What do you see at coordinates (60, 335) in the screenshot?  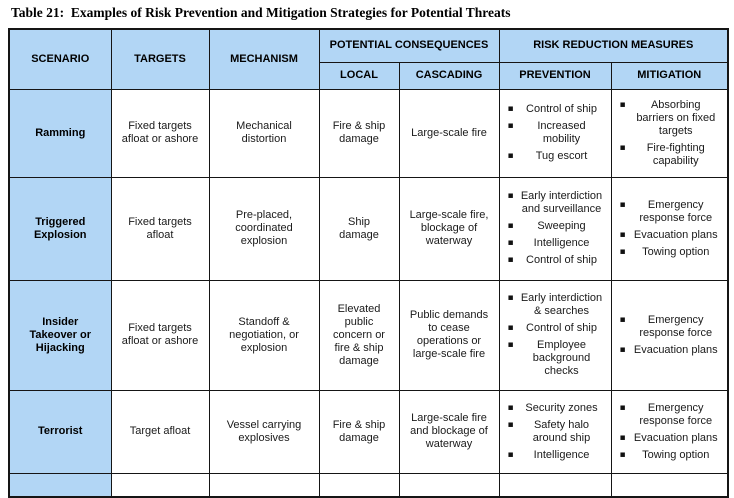 I see `scenario-cell: Insider Takeover or Hijacking` at bounding box center [60, 335].